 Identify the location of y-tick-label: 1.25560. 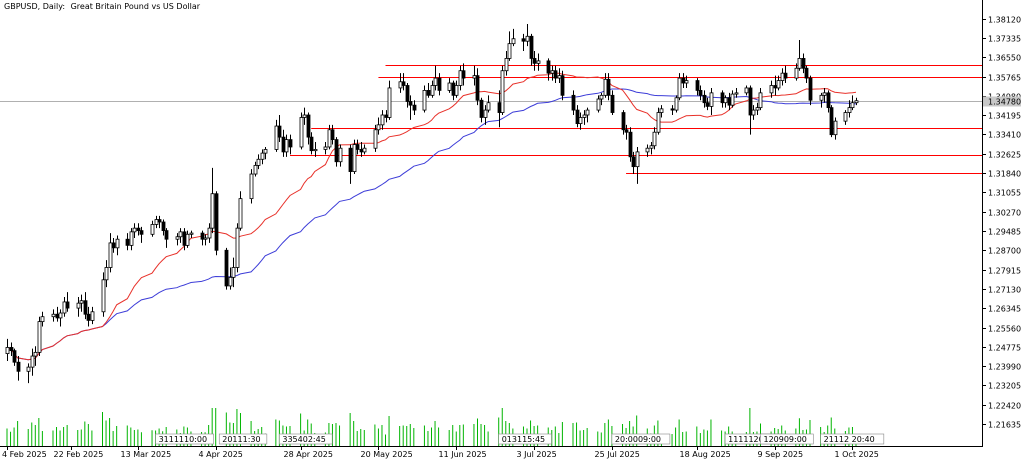
(1004, 329).